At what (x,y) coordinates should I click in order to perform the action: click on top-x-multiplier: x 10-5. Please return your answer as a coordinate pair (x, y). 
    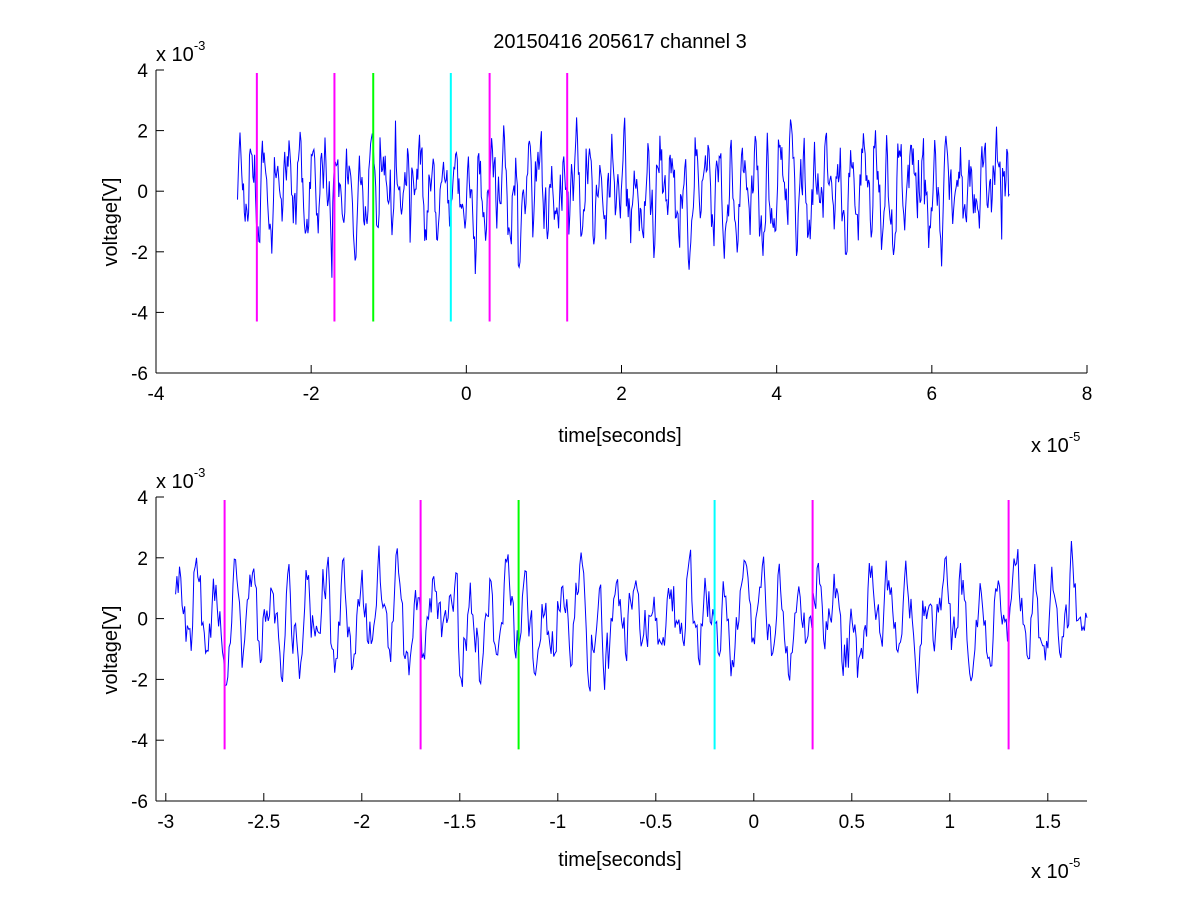
    Looking at the image, I should click on (1055, 443).